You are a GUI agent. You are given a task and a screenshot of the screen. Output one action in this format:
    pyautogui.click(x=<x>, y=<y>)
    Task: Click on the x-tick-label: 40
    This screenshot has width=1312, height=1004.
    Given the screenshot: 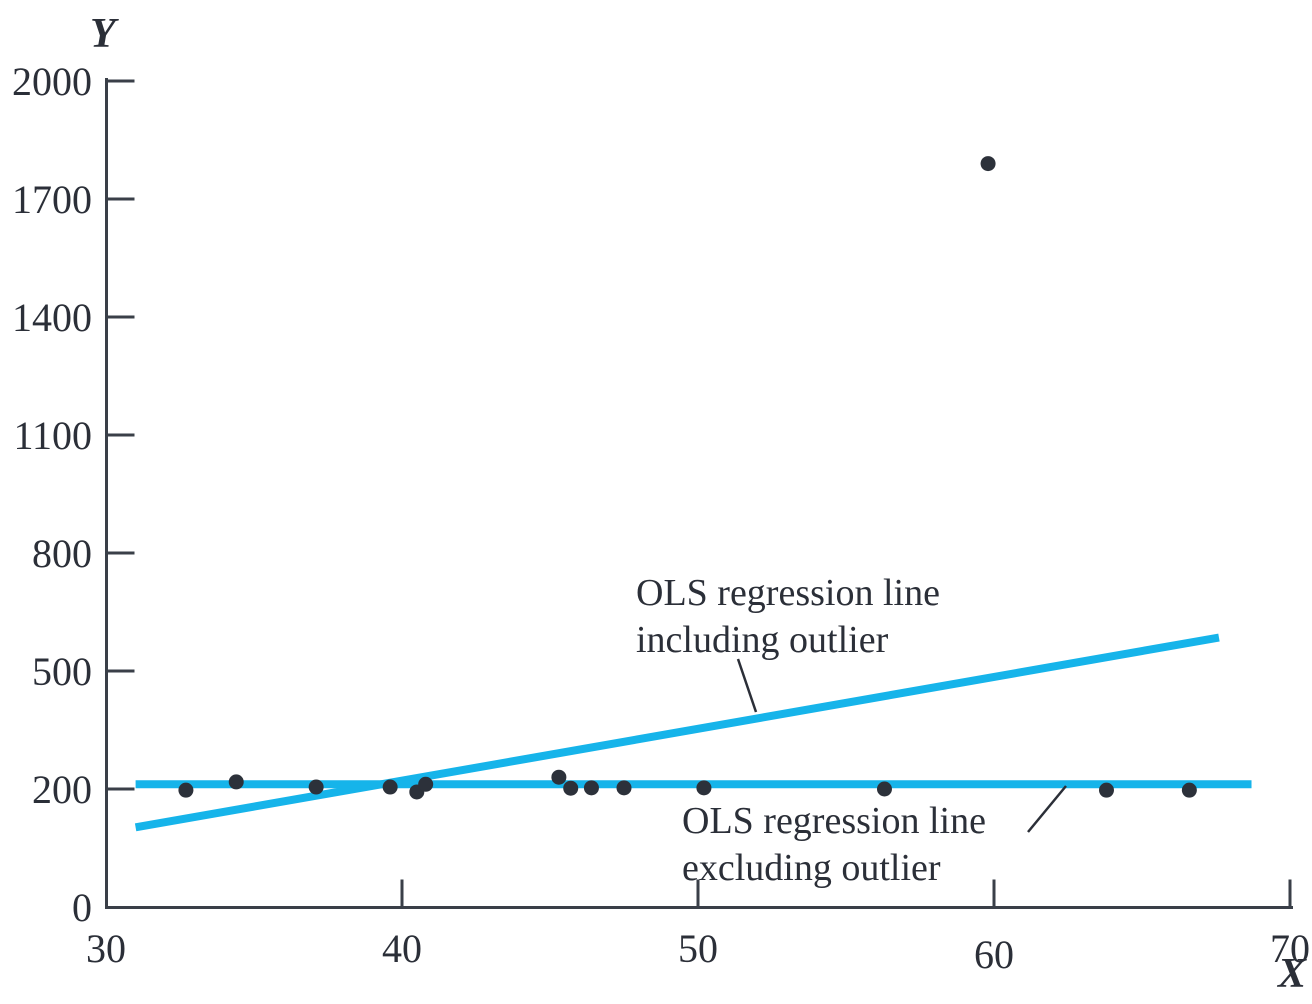 What is the action you would take?
    pyautogui.click(x=402, y=948)
    